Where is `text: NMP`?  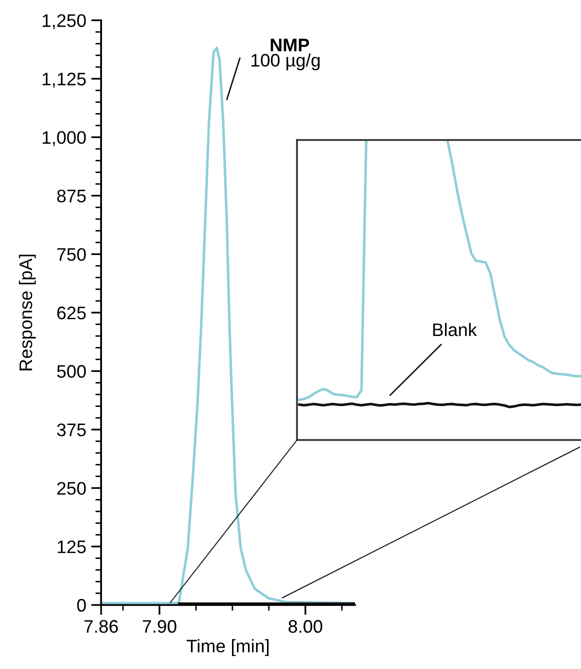
text: NMP is located at coordinates (290, 45).